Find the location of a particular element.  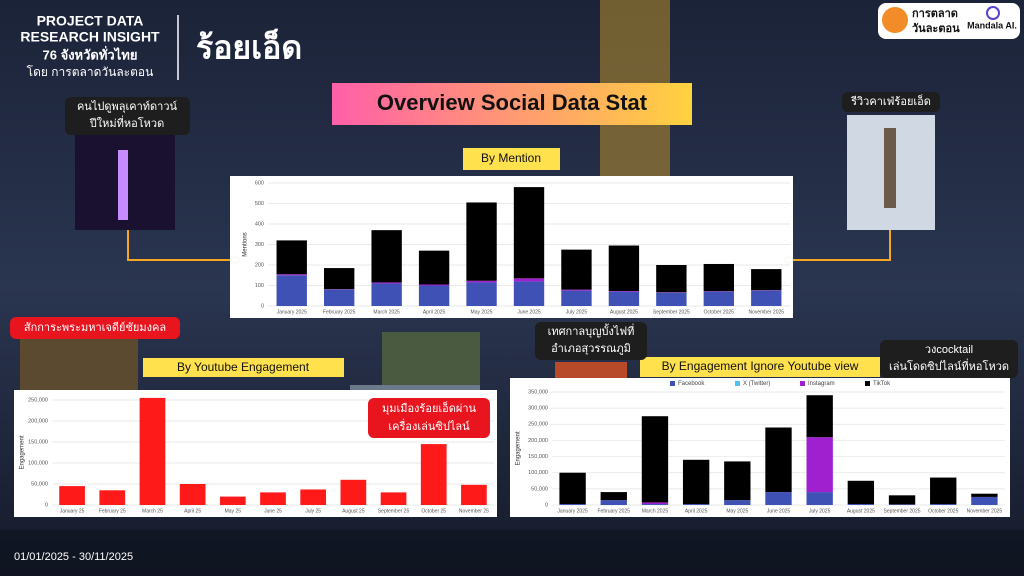

legend-label: X (Twitter) is located at coordinates (756, 384).